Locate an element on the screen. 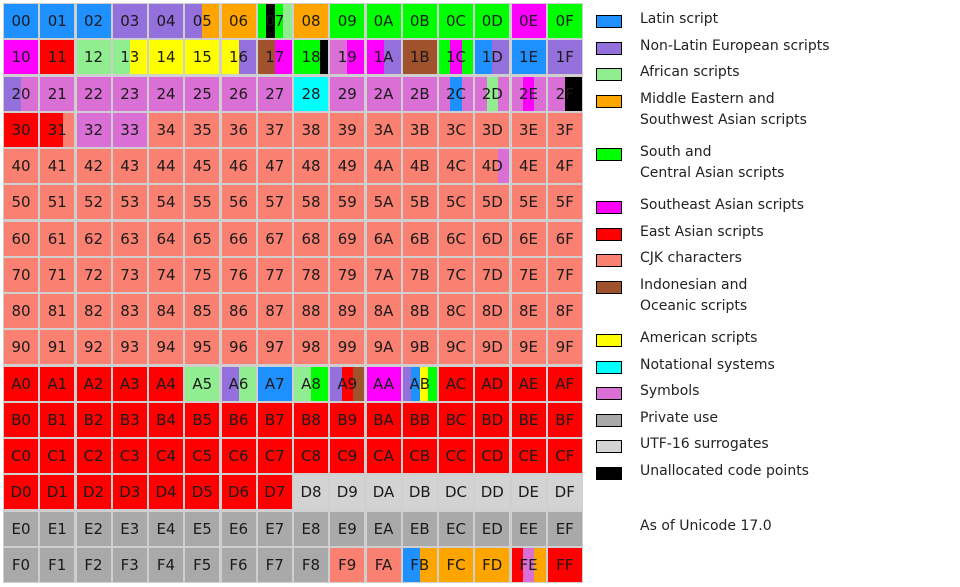 This screenshot has height=587, width=960. legend-label: Unallocated code points is located at coordinates (724, 470).